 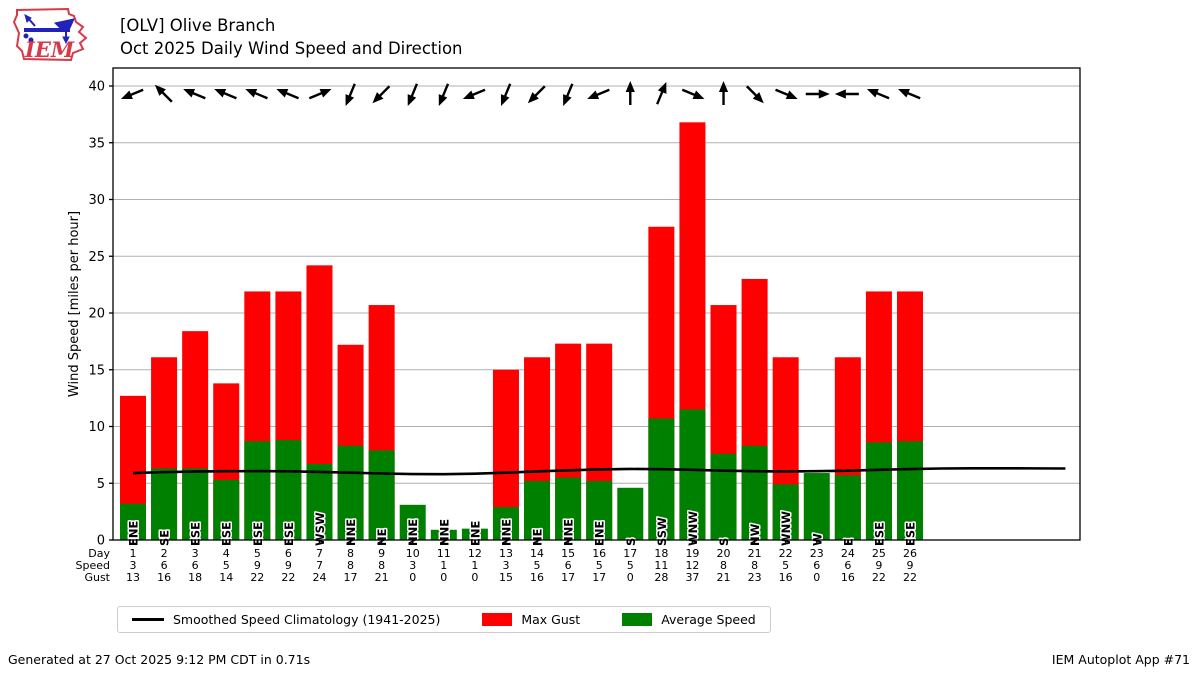 I want to click on direction-label: NE, so click(x=538, y=537).